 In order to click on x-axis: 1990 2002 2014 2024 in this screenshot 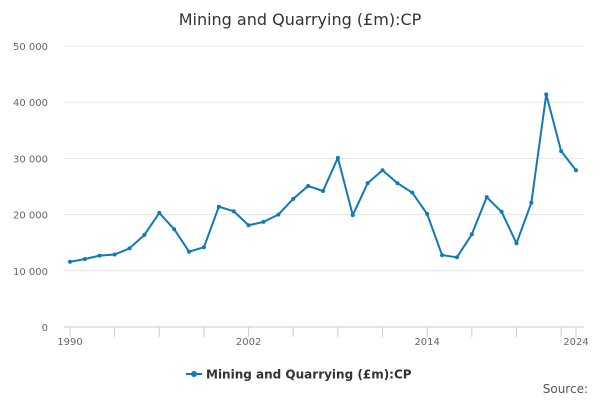, I will do `click(323, 337)`.